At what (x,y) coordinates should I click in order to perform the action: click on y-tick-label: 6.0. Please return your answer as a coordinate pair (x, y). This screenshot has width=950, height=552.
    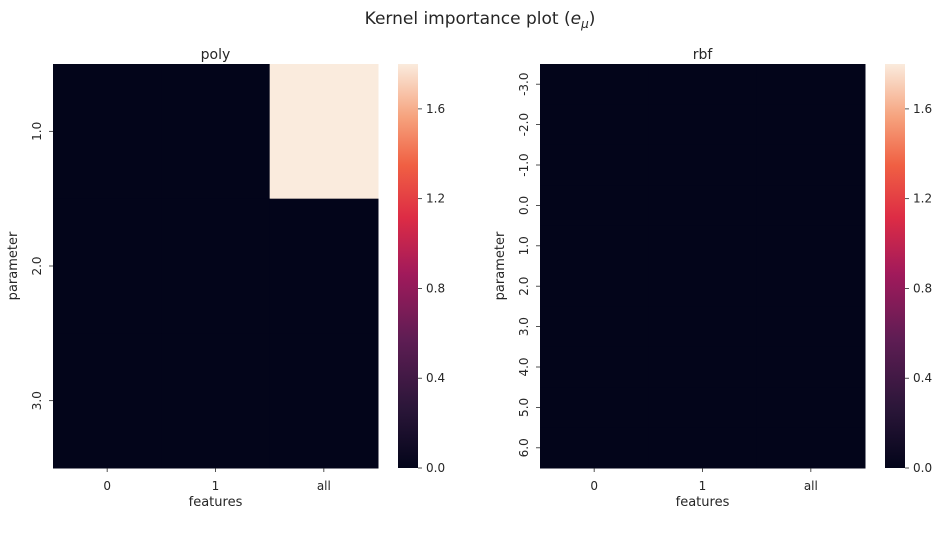
    Looking at the image, I should click on (524, 447).